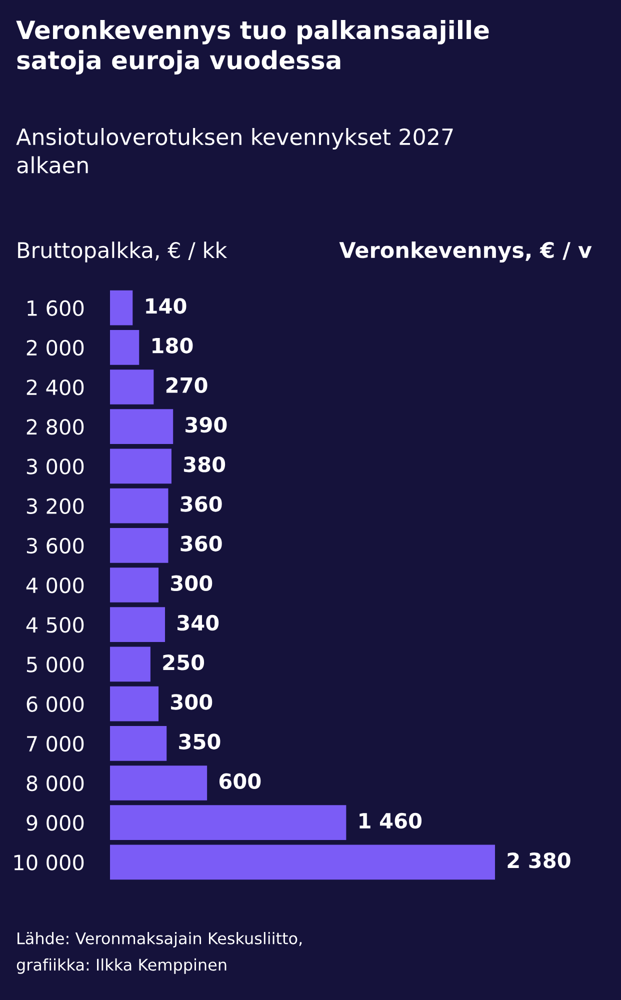  What do you see at coordinates (55, 823) in the screenshot?
I see `y-tick-label: 9 000` at bounding box center [55, 823].